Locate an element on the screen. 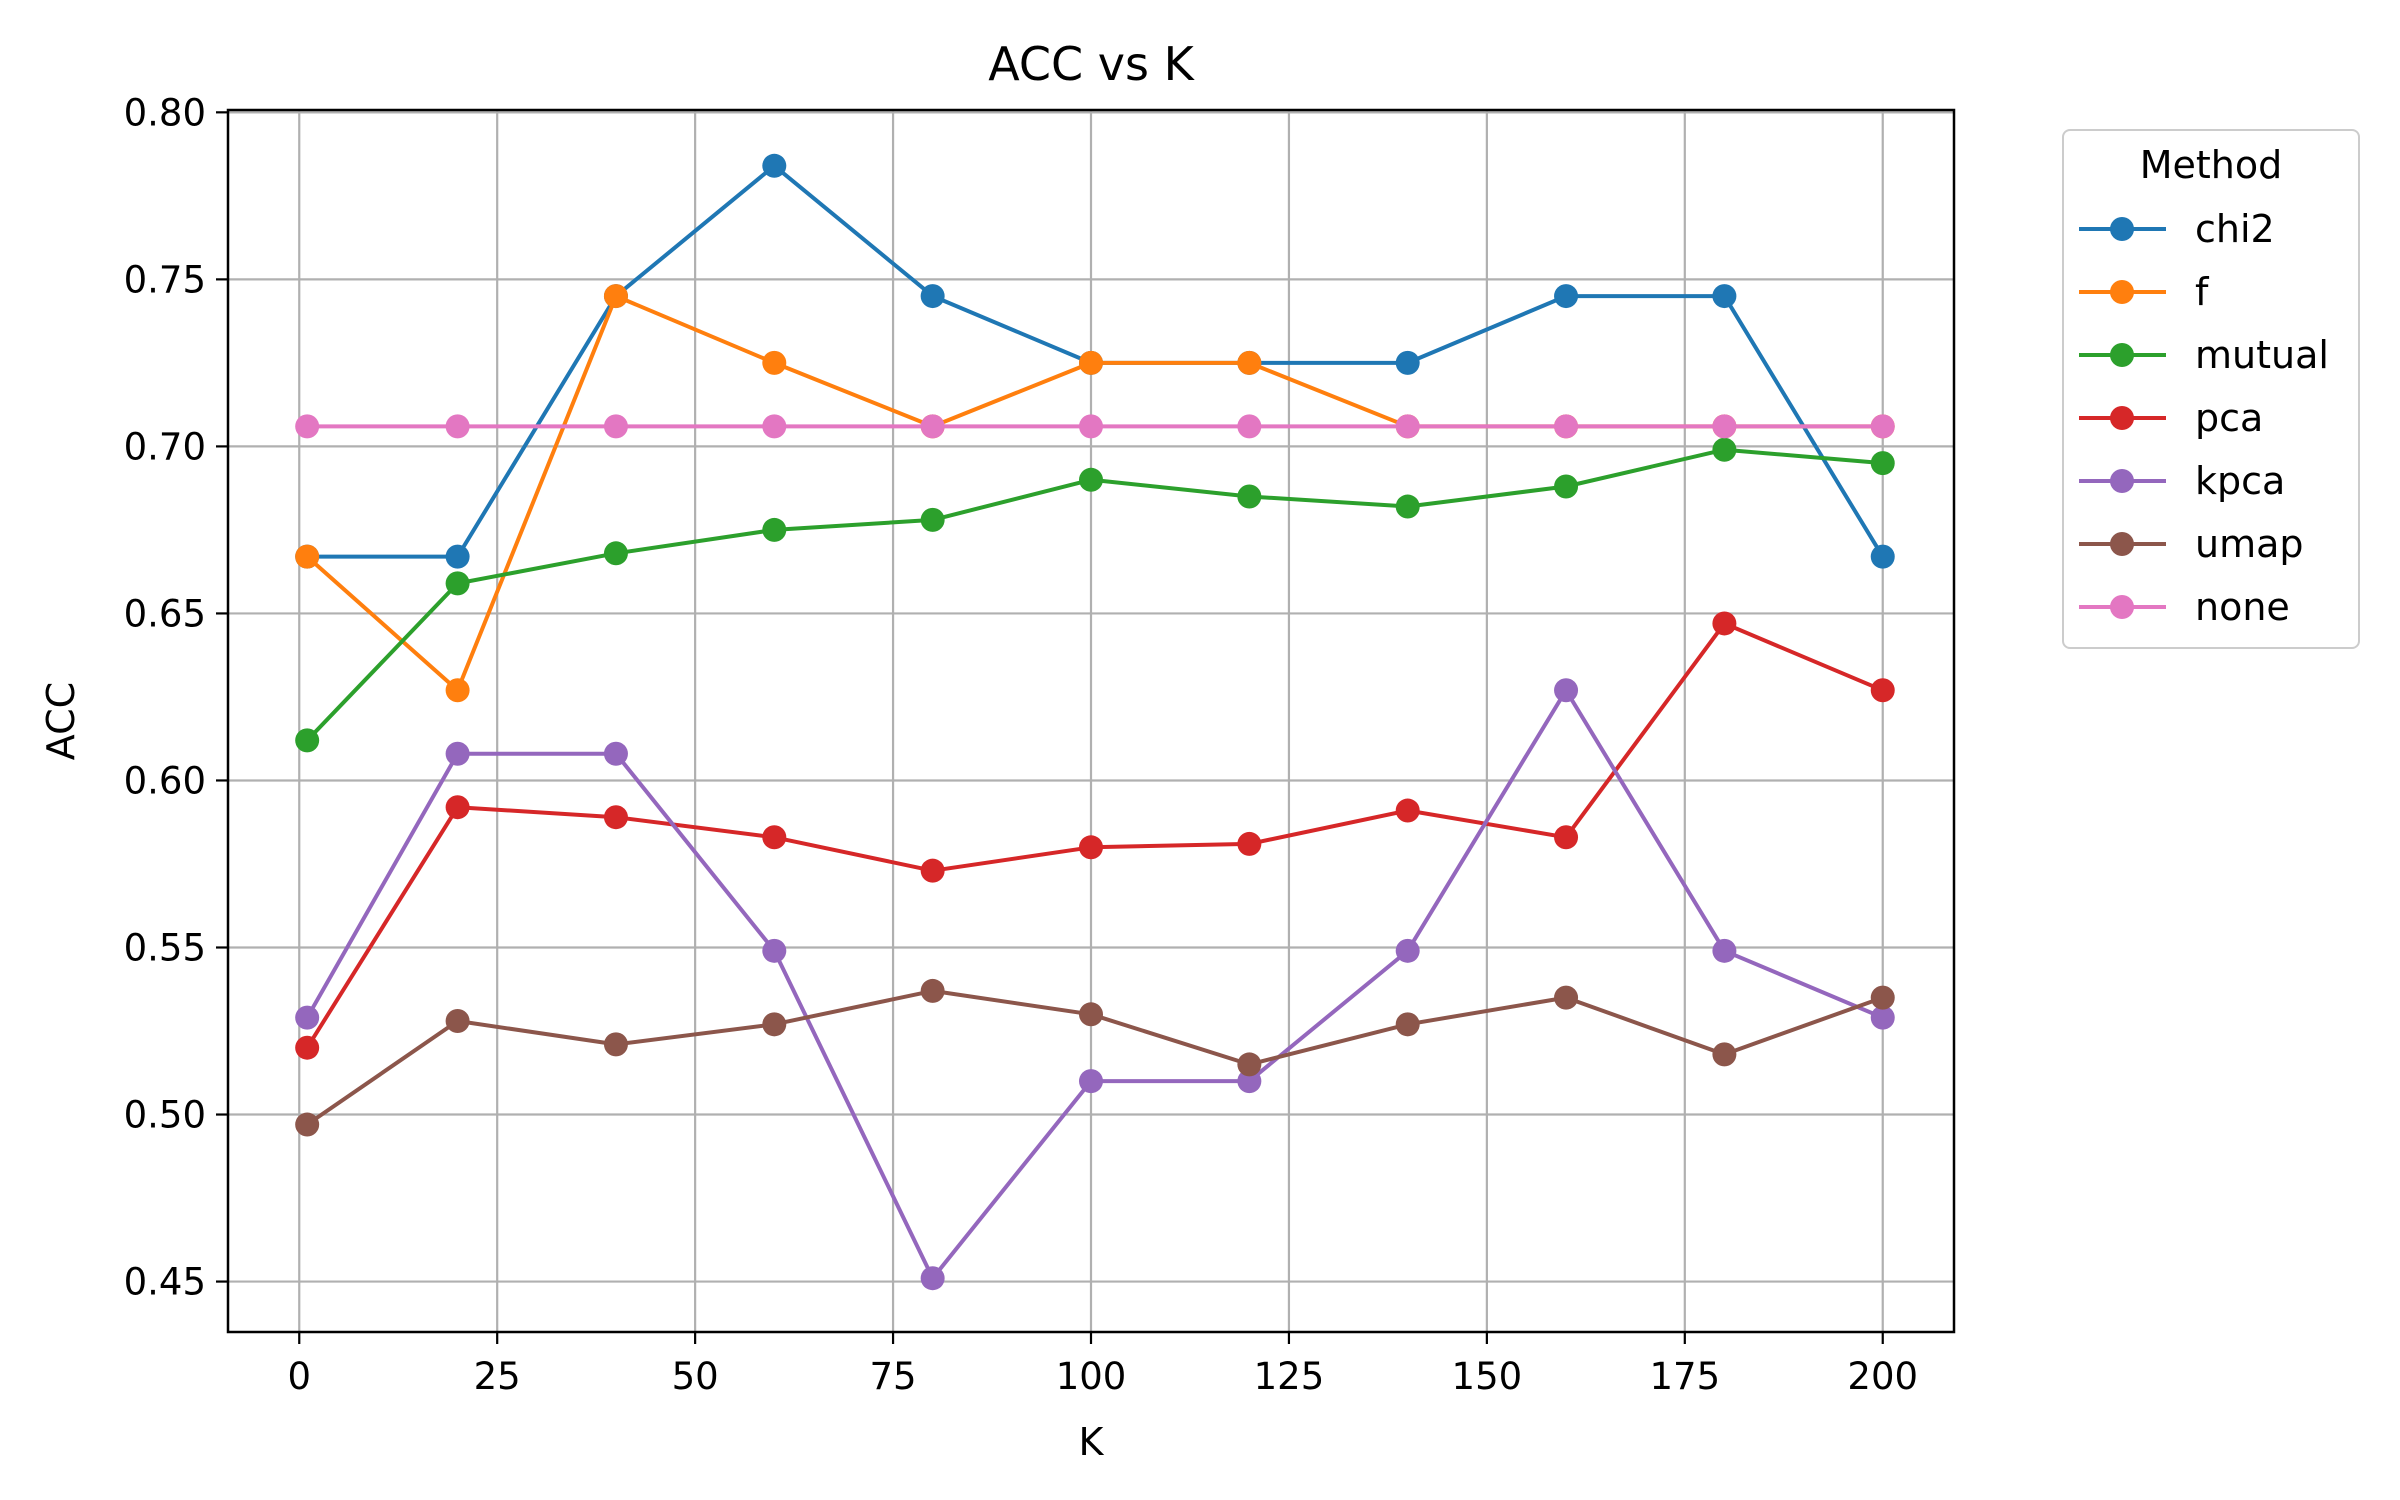  legend-marker-pca is located at coordinates (2122, 418).